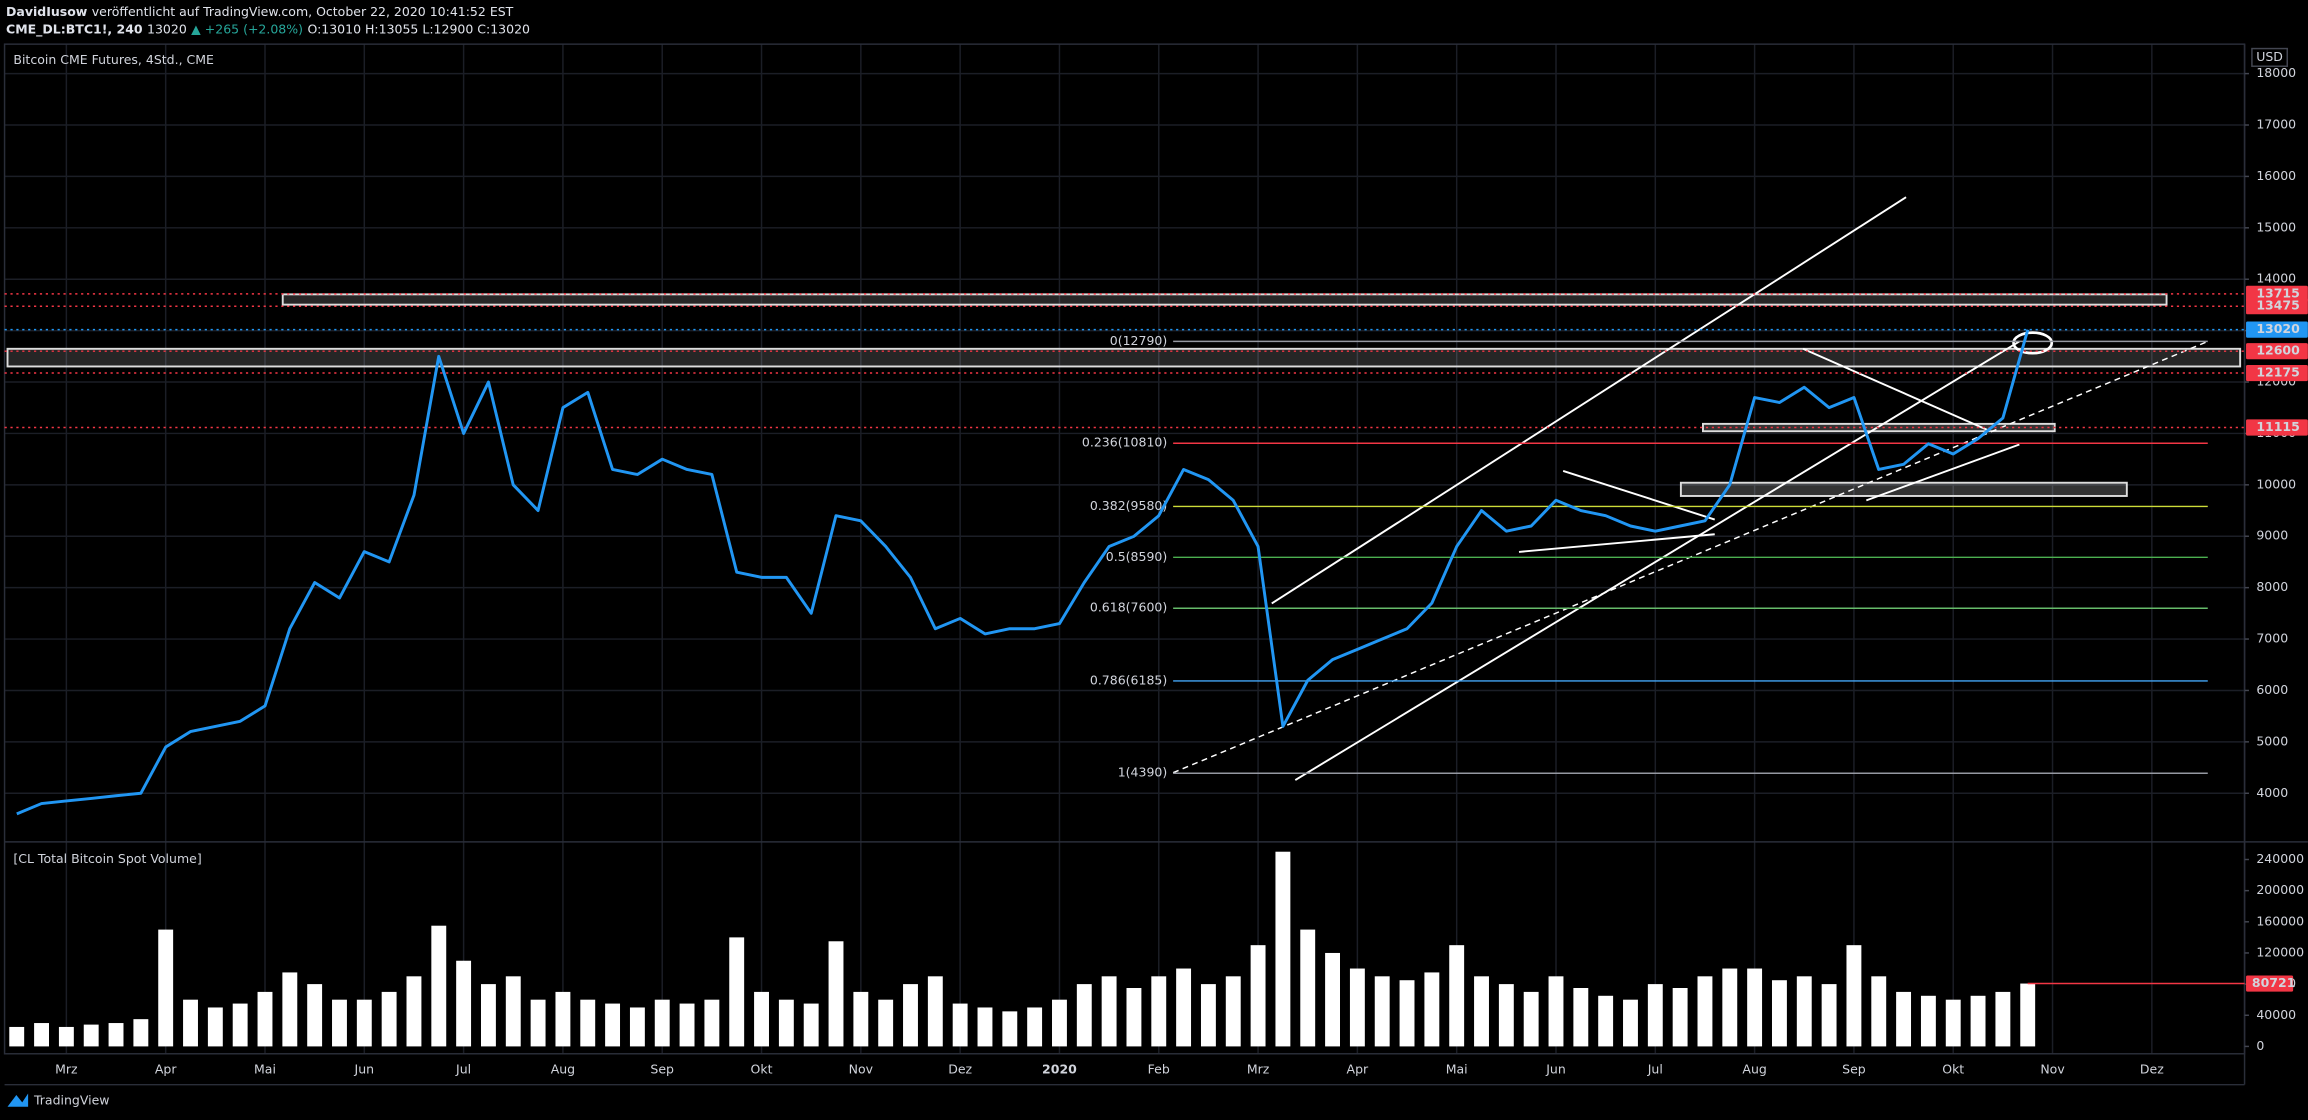 This screenshot has height=1120, width=2308. Describe the element at coordinates (2276, 124) in the screenshot. I see `y-tick-label: 17000` at that location.